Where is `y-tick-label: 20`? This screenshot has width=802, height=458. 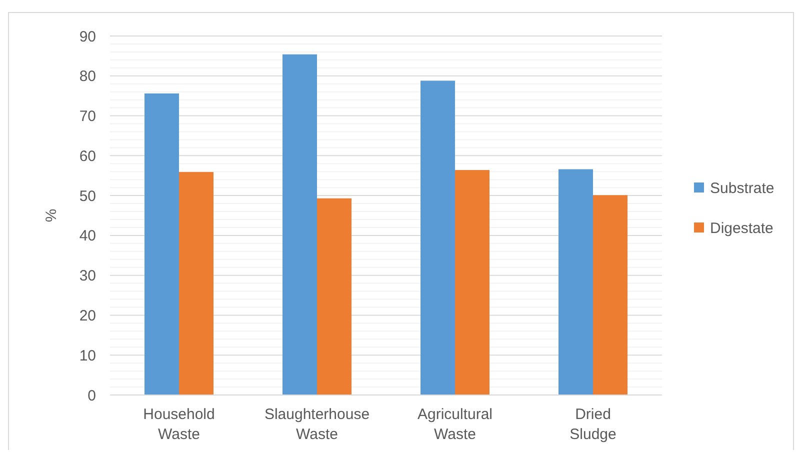 y-tick-label: 20 is located at coordinates (87, 315).